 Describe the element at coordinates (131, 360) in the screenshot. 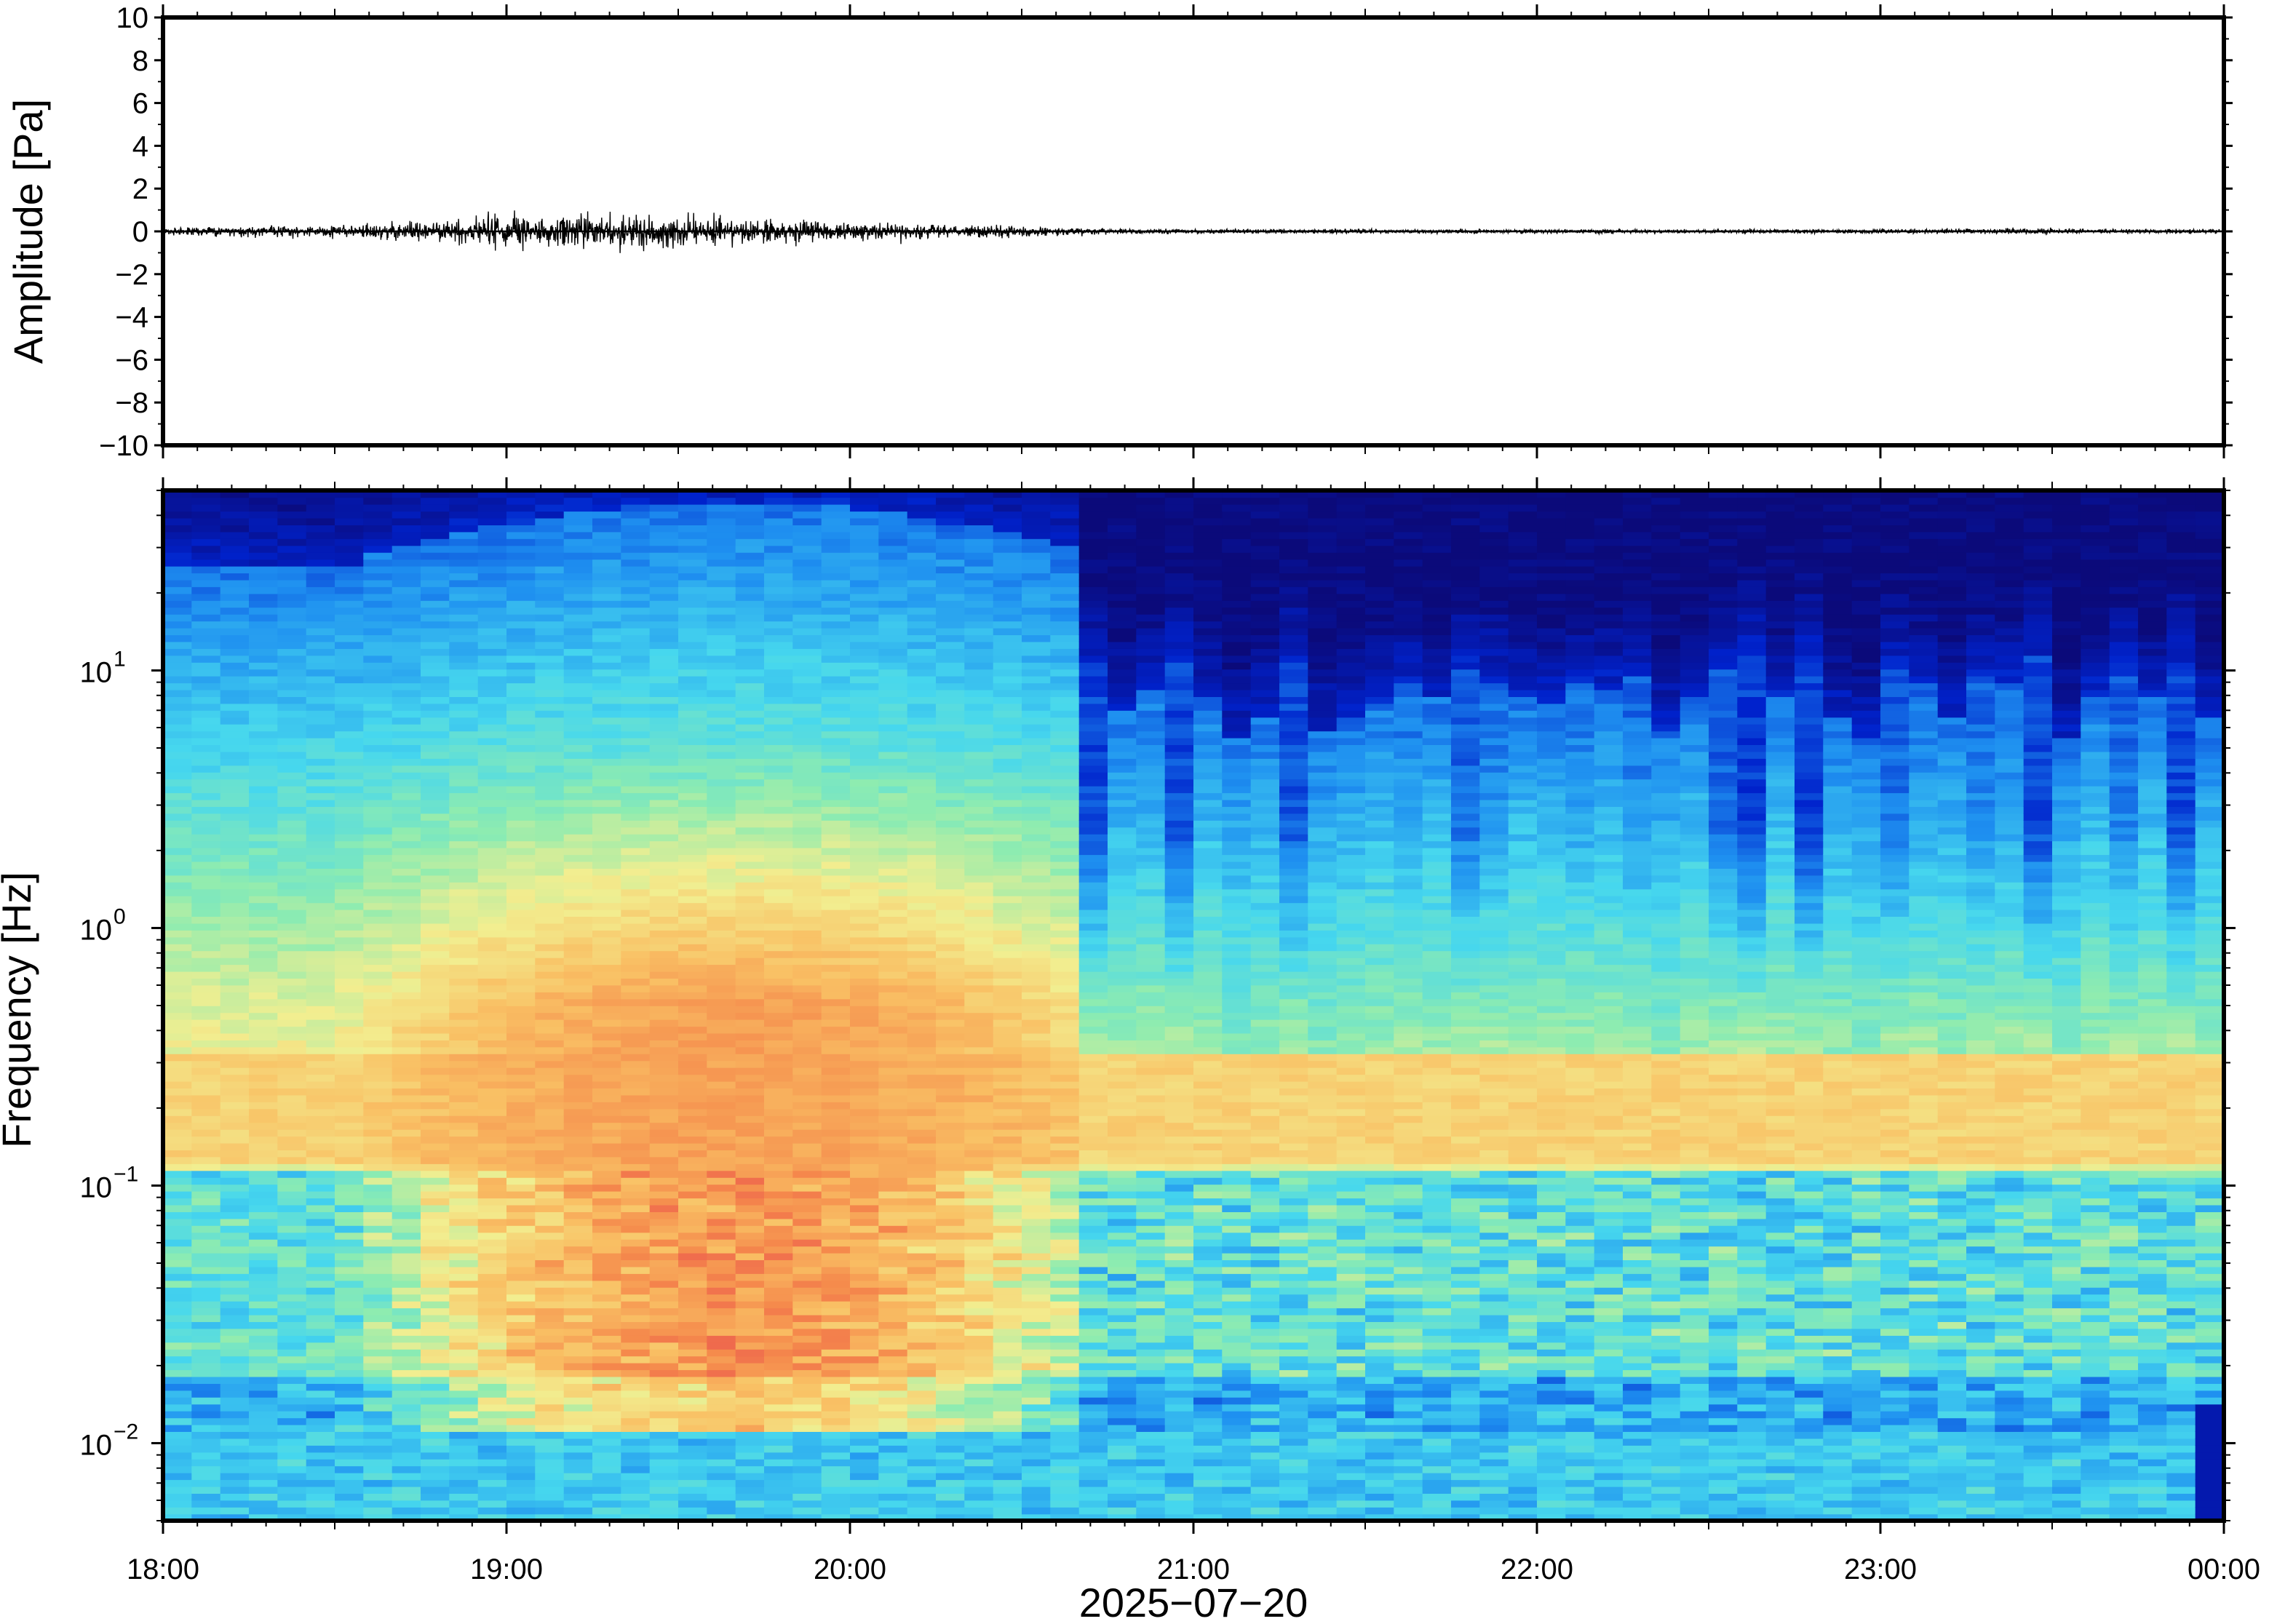

I see `waveform-y-tick-label: −6` at that location.